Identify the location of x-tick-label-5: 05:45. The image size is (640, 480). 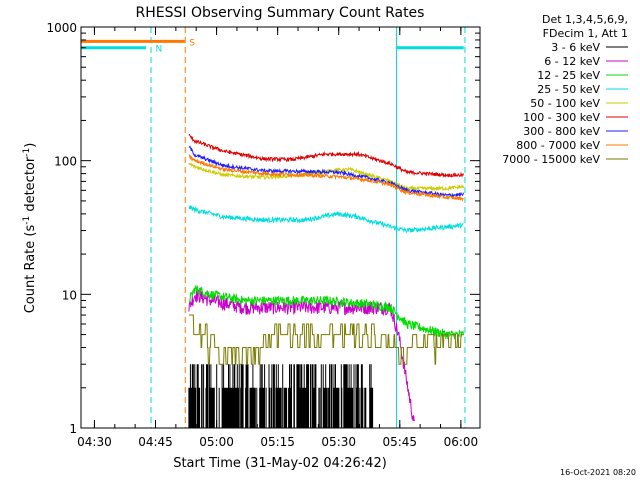
(399, 442).